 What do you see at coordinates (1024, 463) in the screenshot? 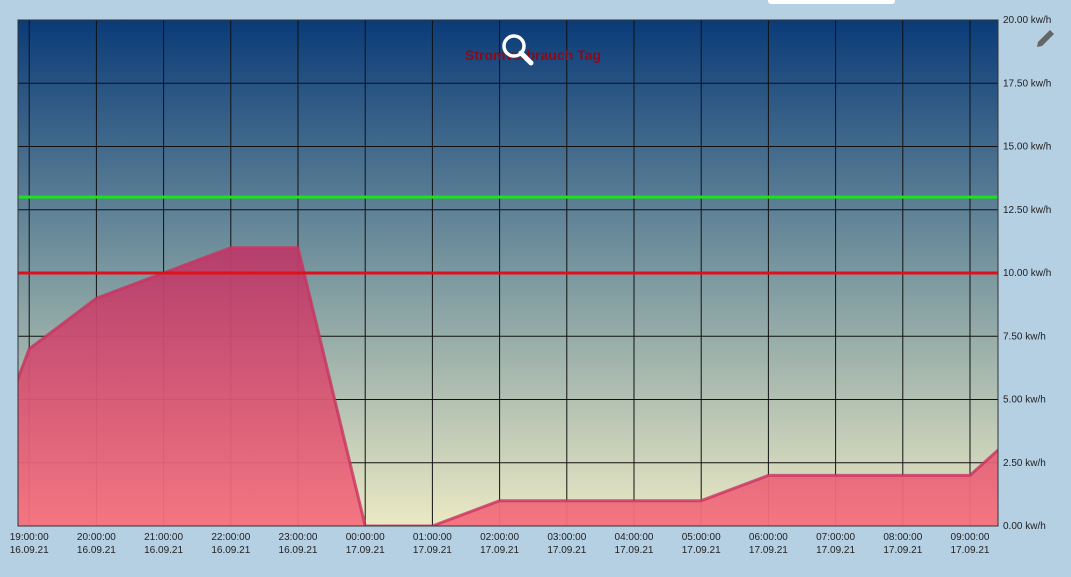
I see `y-tick-label: 2.50 kw/h` at bounding box center [1024, 463].